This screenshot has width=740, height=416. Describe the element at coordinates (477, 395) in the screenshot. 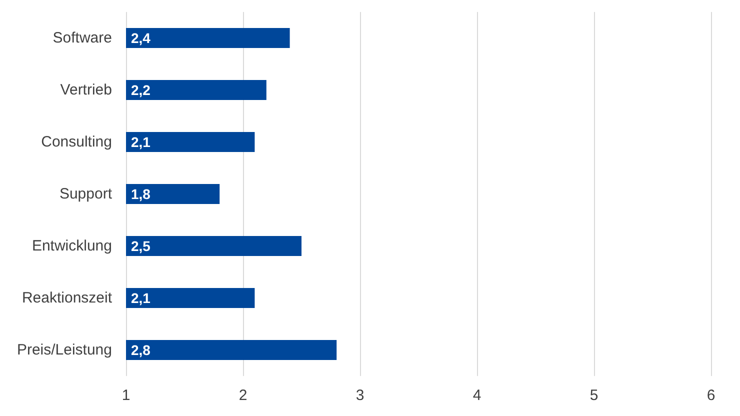

I see `x-tick-label: 4` at that location.